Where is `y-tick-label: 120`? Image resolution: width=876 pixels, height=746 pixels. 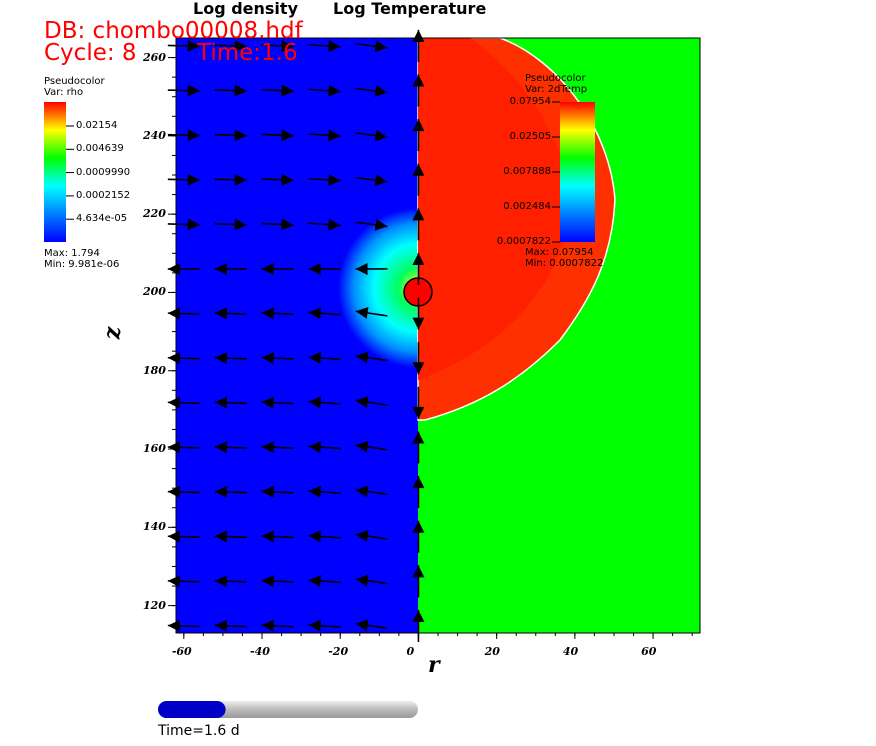 y-tick-label: 120 is located at coordinates (154, 605).